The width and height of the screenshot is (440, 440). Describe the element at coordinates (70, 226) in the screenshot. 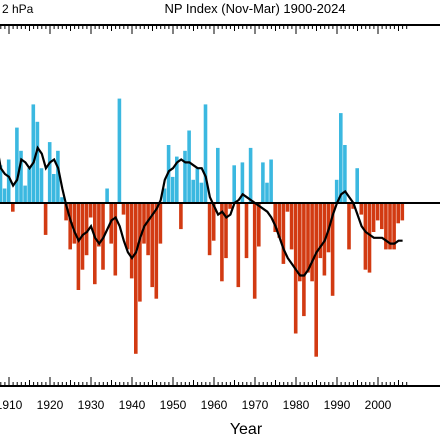

I see `bar-1925` at that location.